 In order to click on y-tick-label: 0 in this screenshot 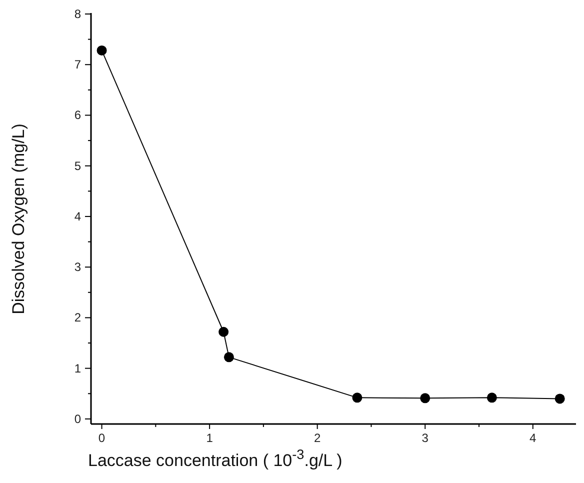, I will do `click(78, 419)`.